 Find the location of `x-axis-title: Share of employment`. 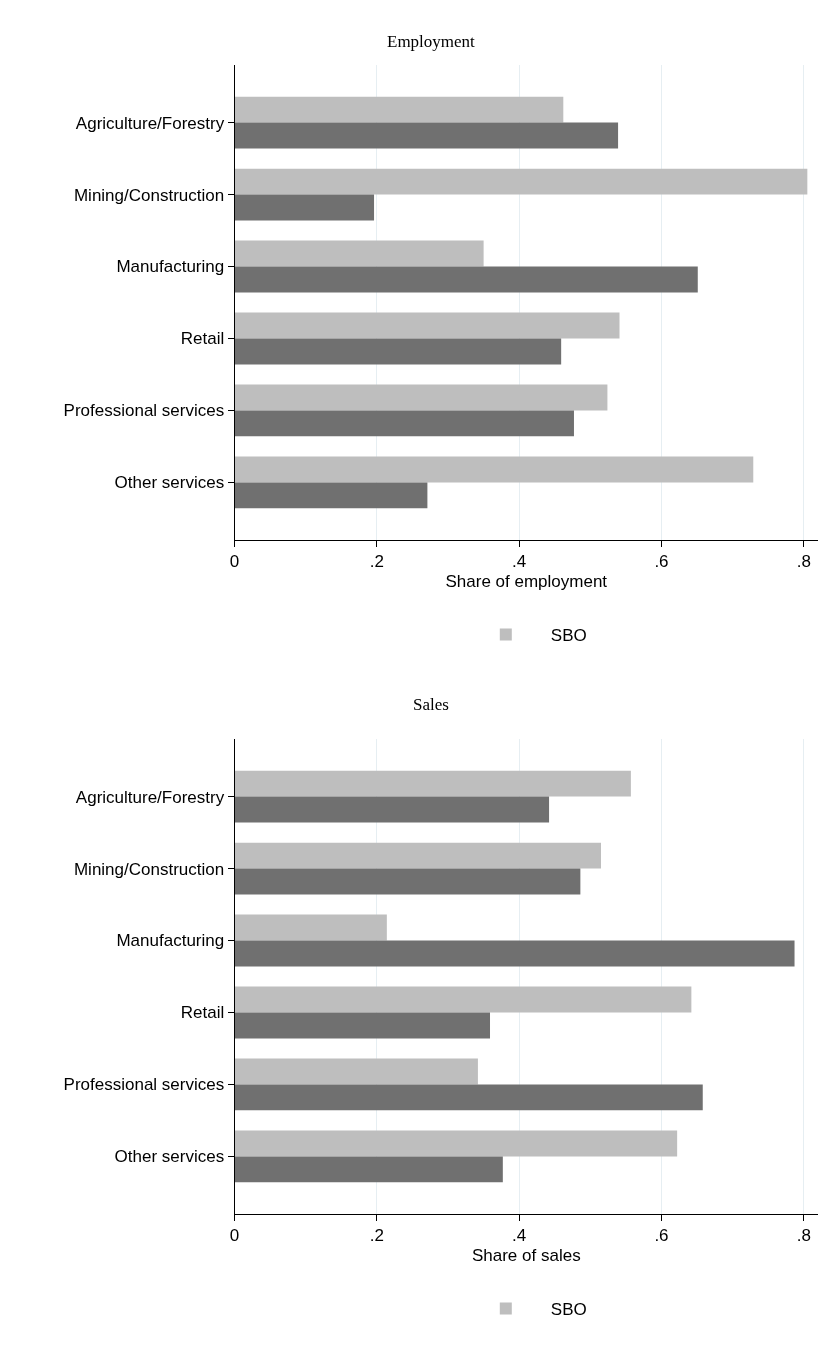

x-axis-title: Share of employment is located at coordinates (526, 581).